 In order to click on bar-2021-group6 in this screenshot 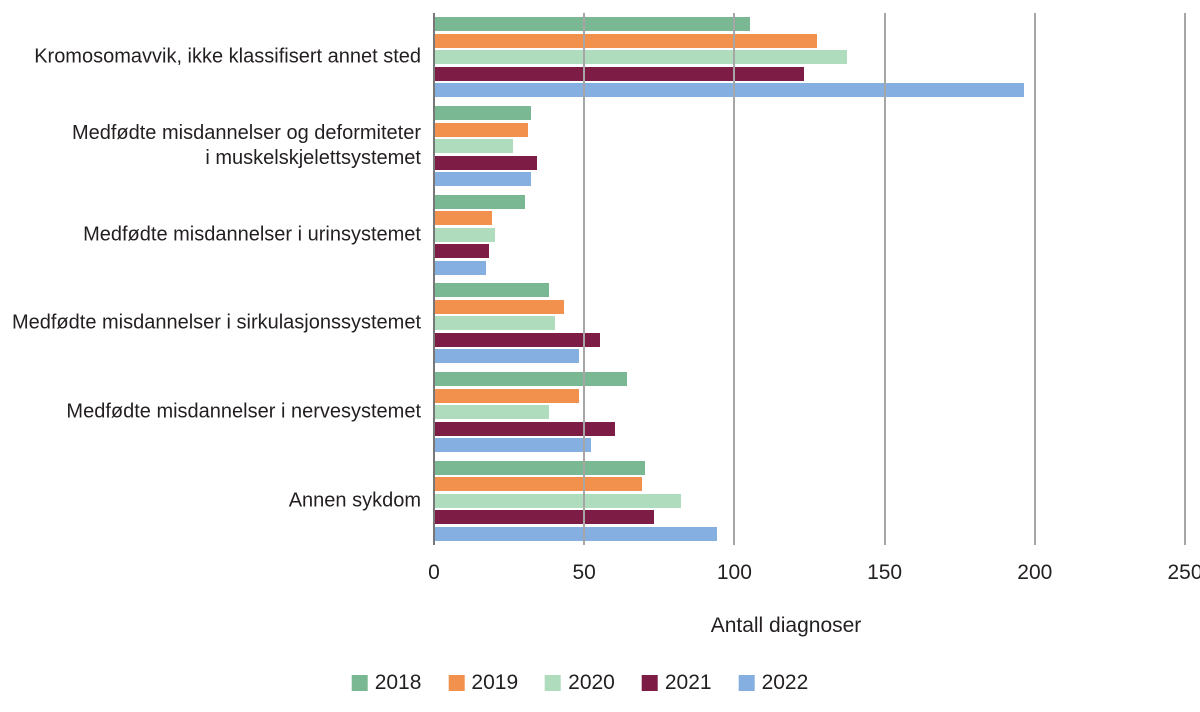, I will do `click(545, 517)`.